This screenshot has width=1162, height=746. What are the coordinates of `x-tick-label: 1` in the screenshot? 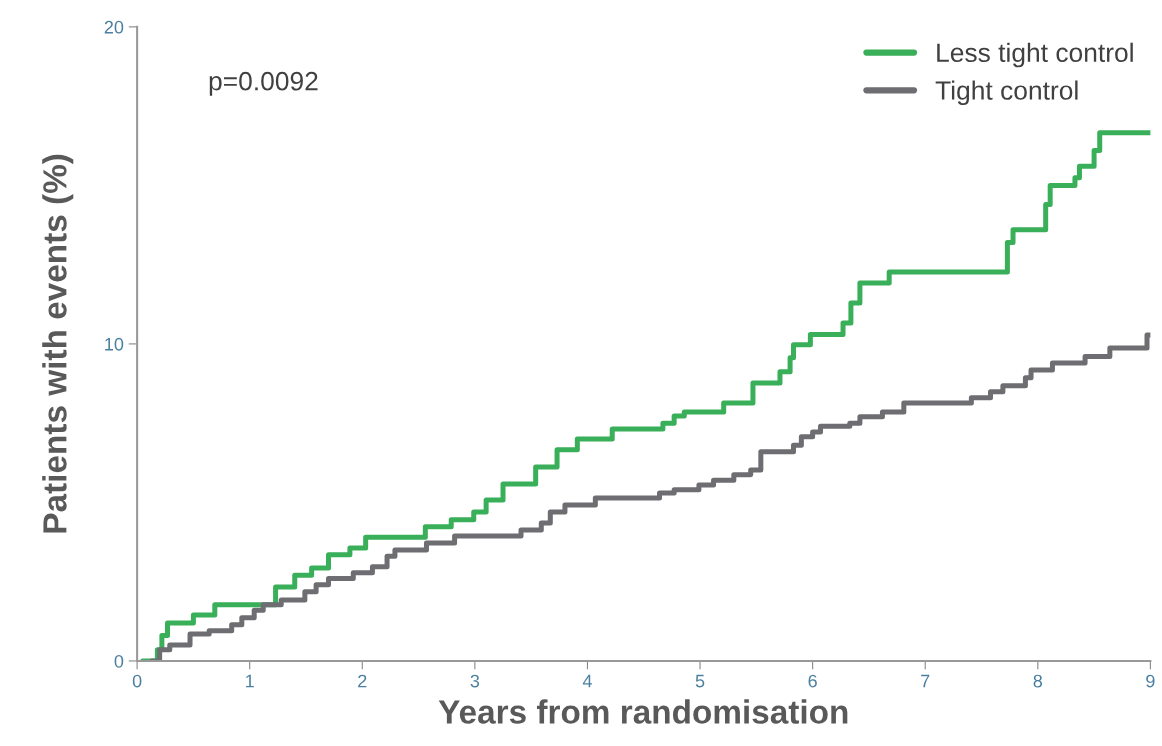 It's located at (250, 681).